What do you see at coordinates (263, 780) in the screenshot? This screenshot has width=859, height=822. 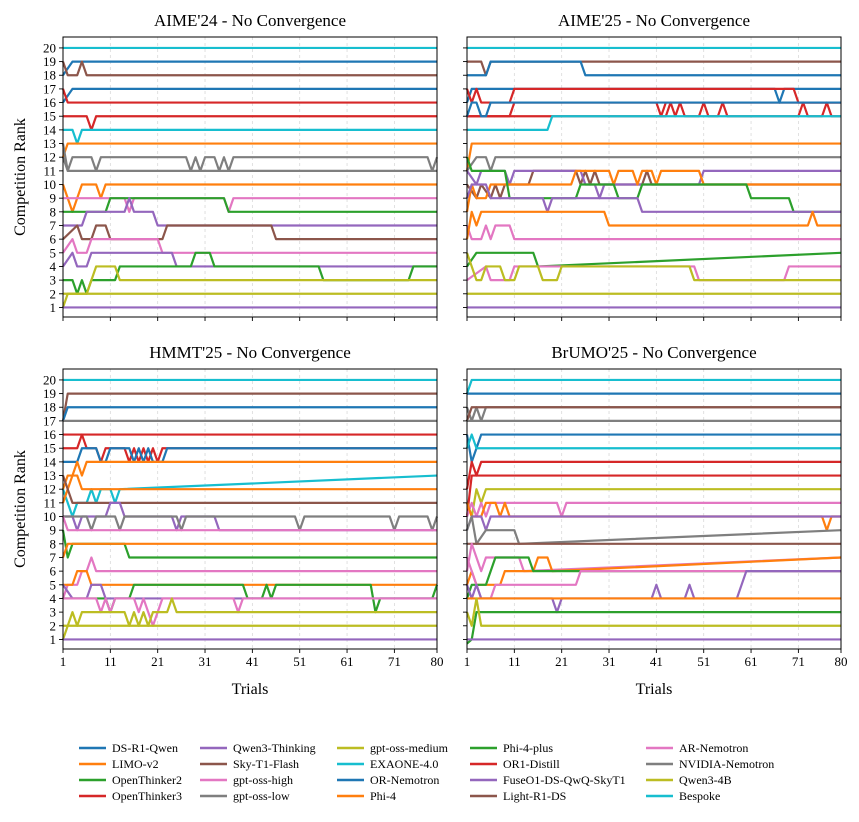 I see `legend-label: gpt-oss-high` at bounding box center [263, 780].